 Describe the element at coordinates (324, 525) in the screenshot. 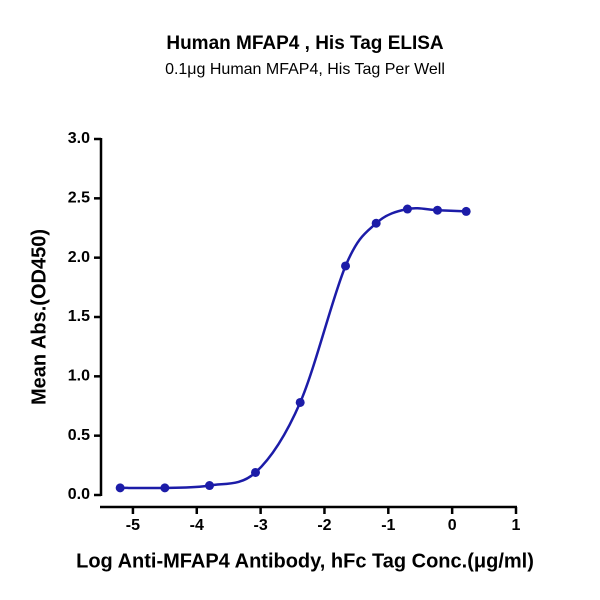

I see `x-tick-label: -2` at that location.